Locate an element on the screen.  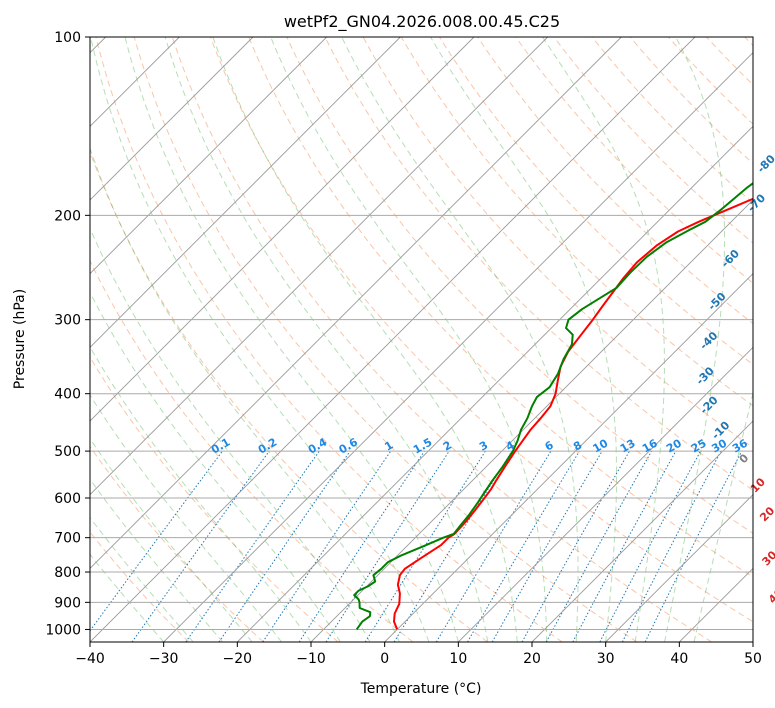
y-tick-label: 900 is located at coordinates (67, 603).